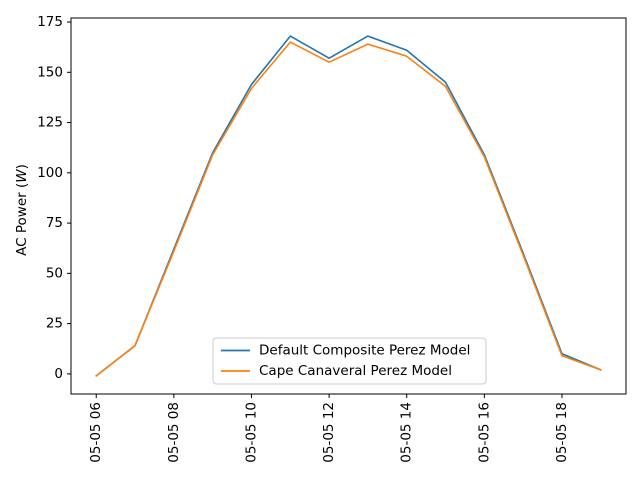  Describe the element at coordinates (22, 210) in the screenshot. I see `y-axis-label: AC Power (W)` at that location.